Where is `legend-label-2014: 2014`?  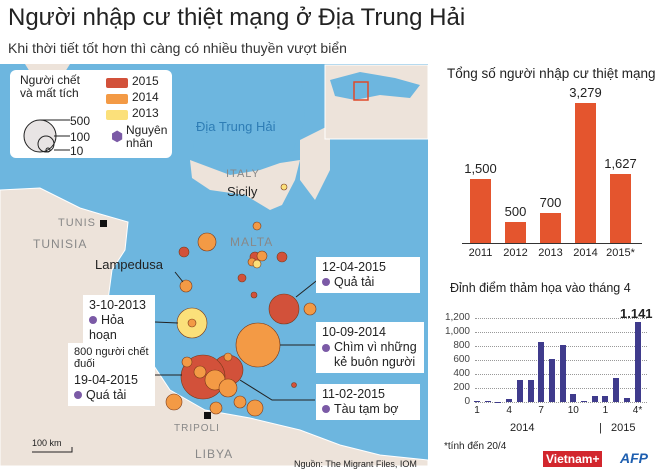
legend-label-2014: 2014 is located at coordinates (145, 97).